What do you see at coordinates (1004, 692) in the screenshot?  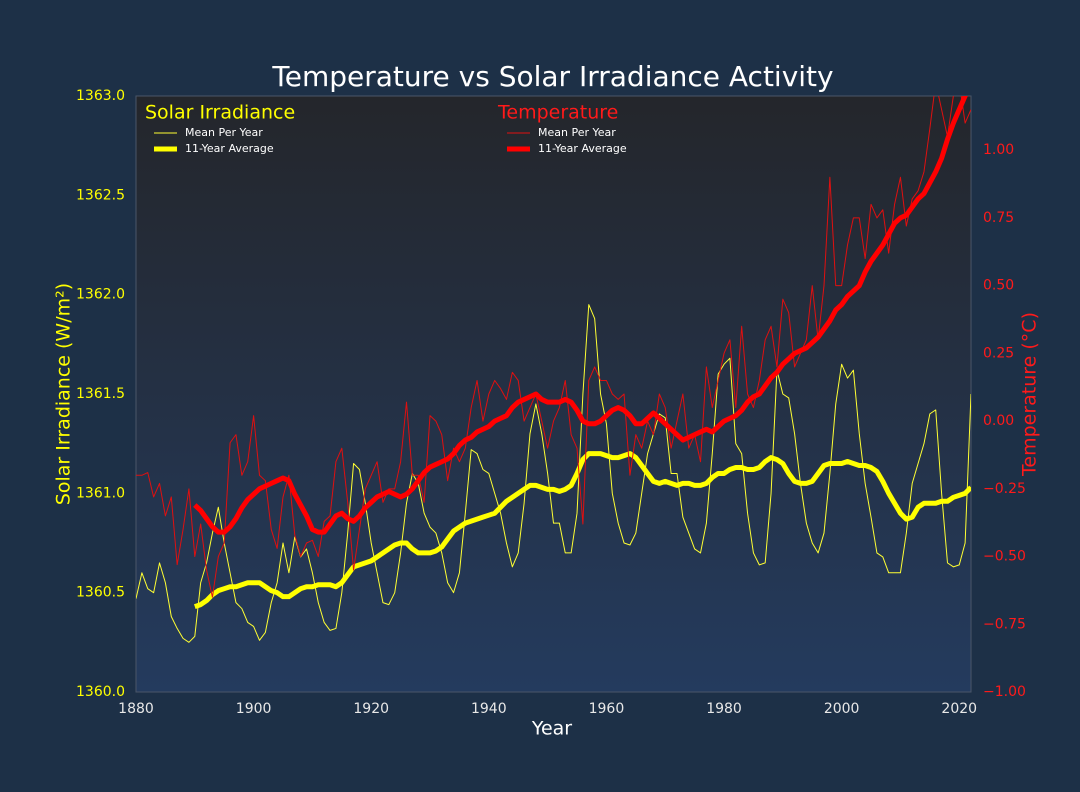 I see `y2-tick-label: −1.00` at bounding box center [1004, 692].